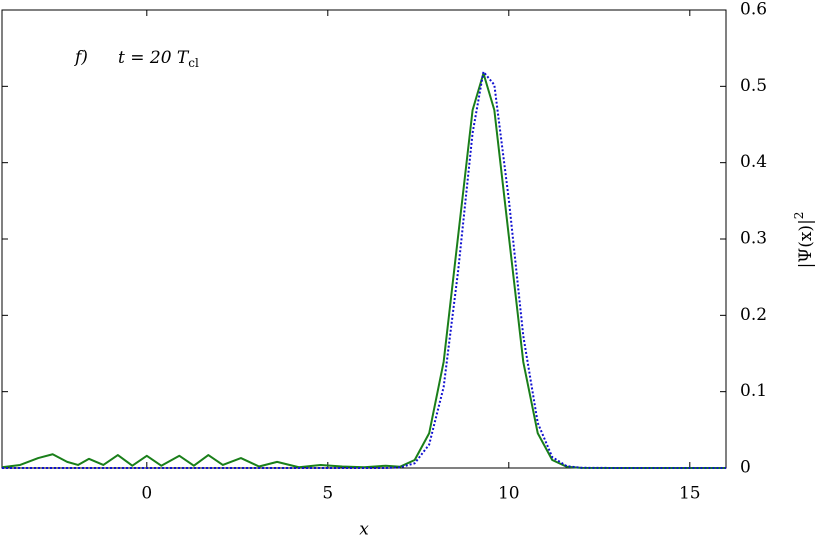 The height and width of the screenshot is (538, 830). I want to click on y-tick-label: 0.3, so click(753, 239).